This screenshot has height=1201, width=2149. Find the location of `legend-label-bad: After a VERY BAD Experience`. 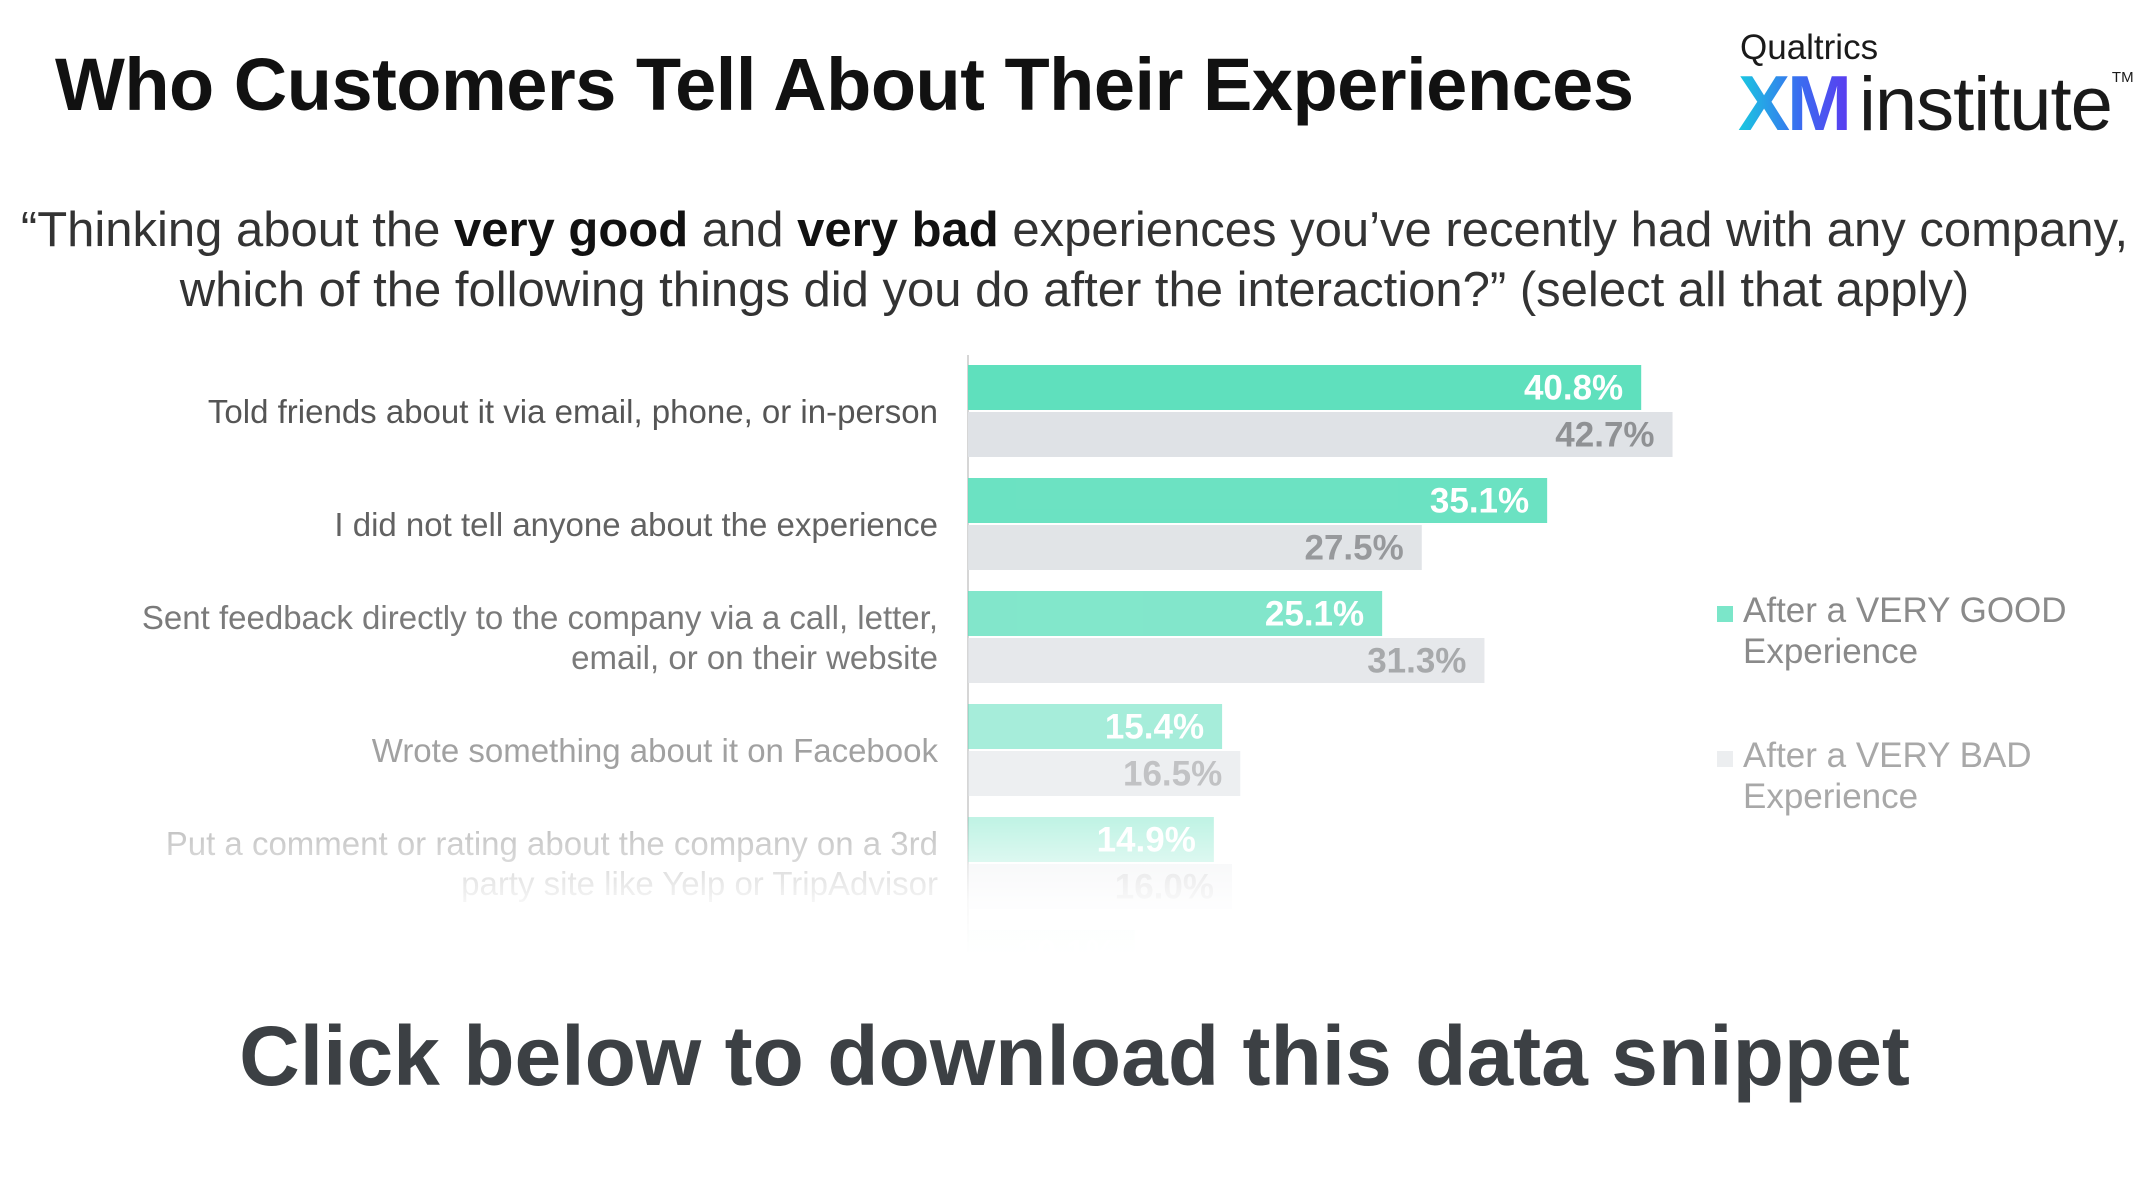

legend-label-bad: After a VERY BAD Experience is located at coordinates (1887, 776).